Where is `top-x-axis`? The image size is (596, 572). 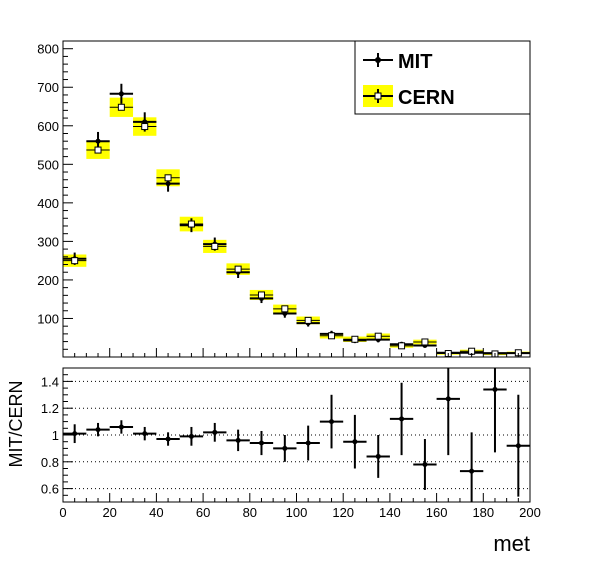 top-x-axis is located at coordinates (296, 352).